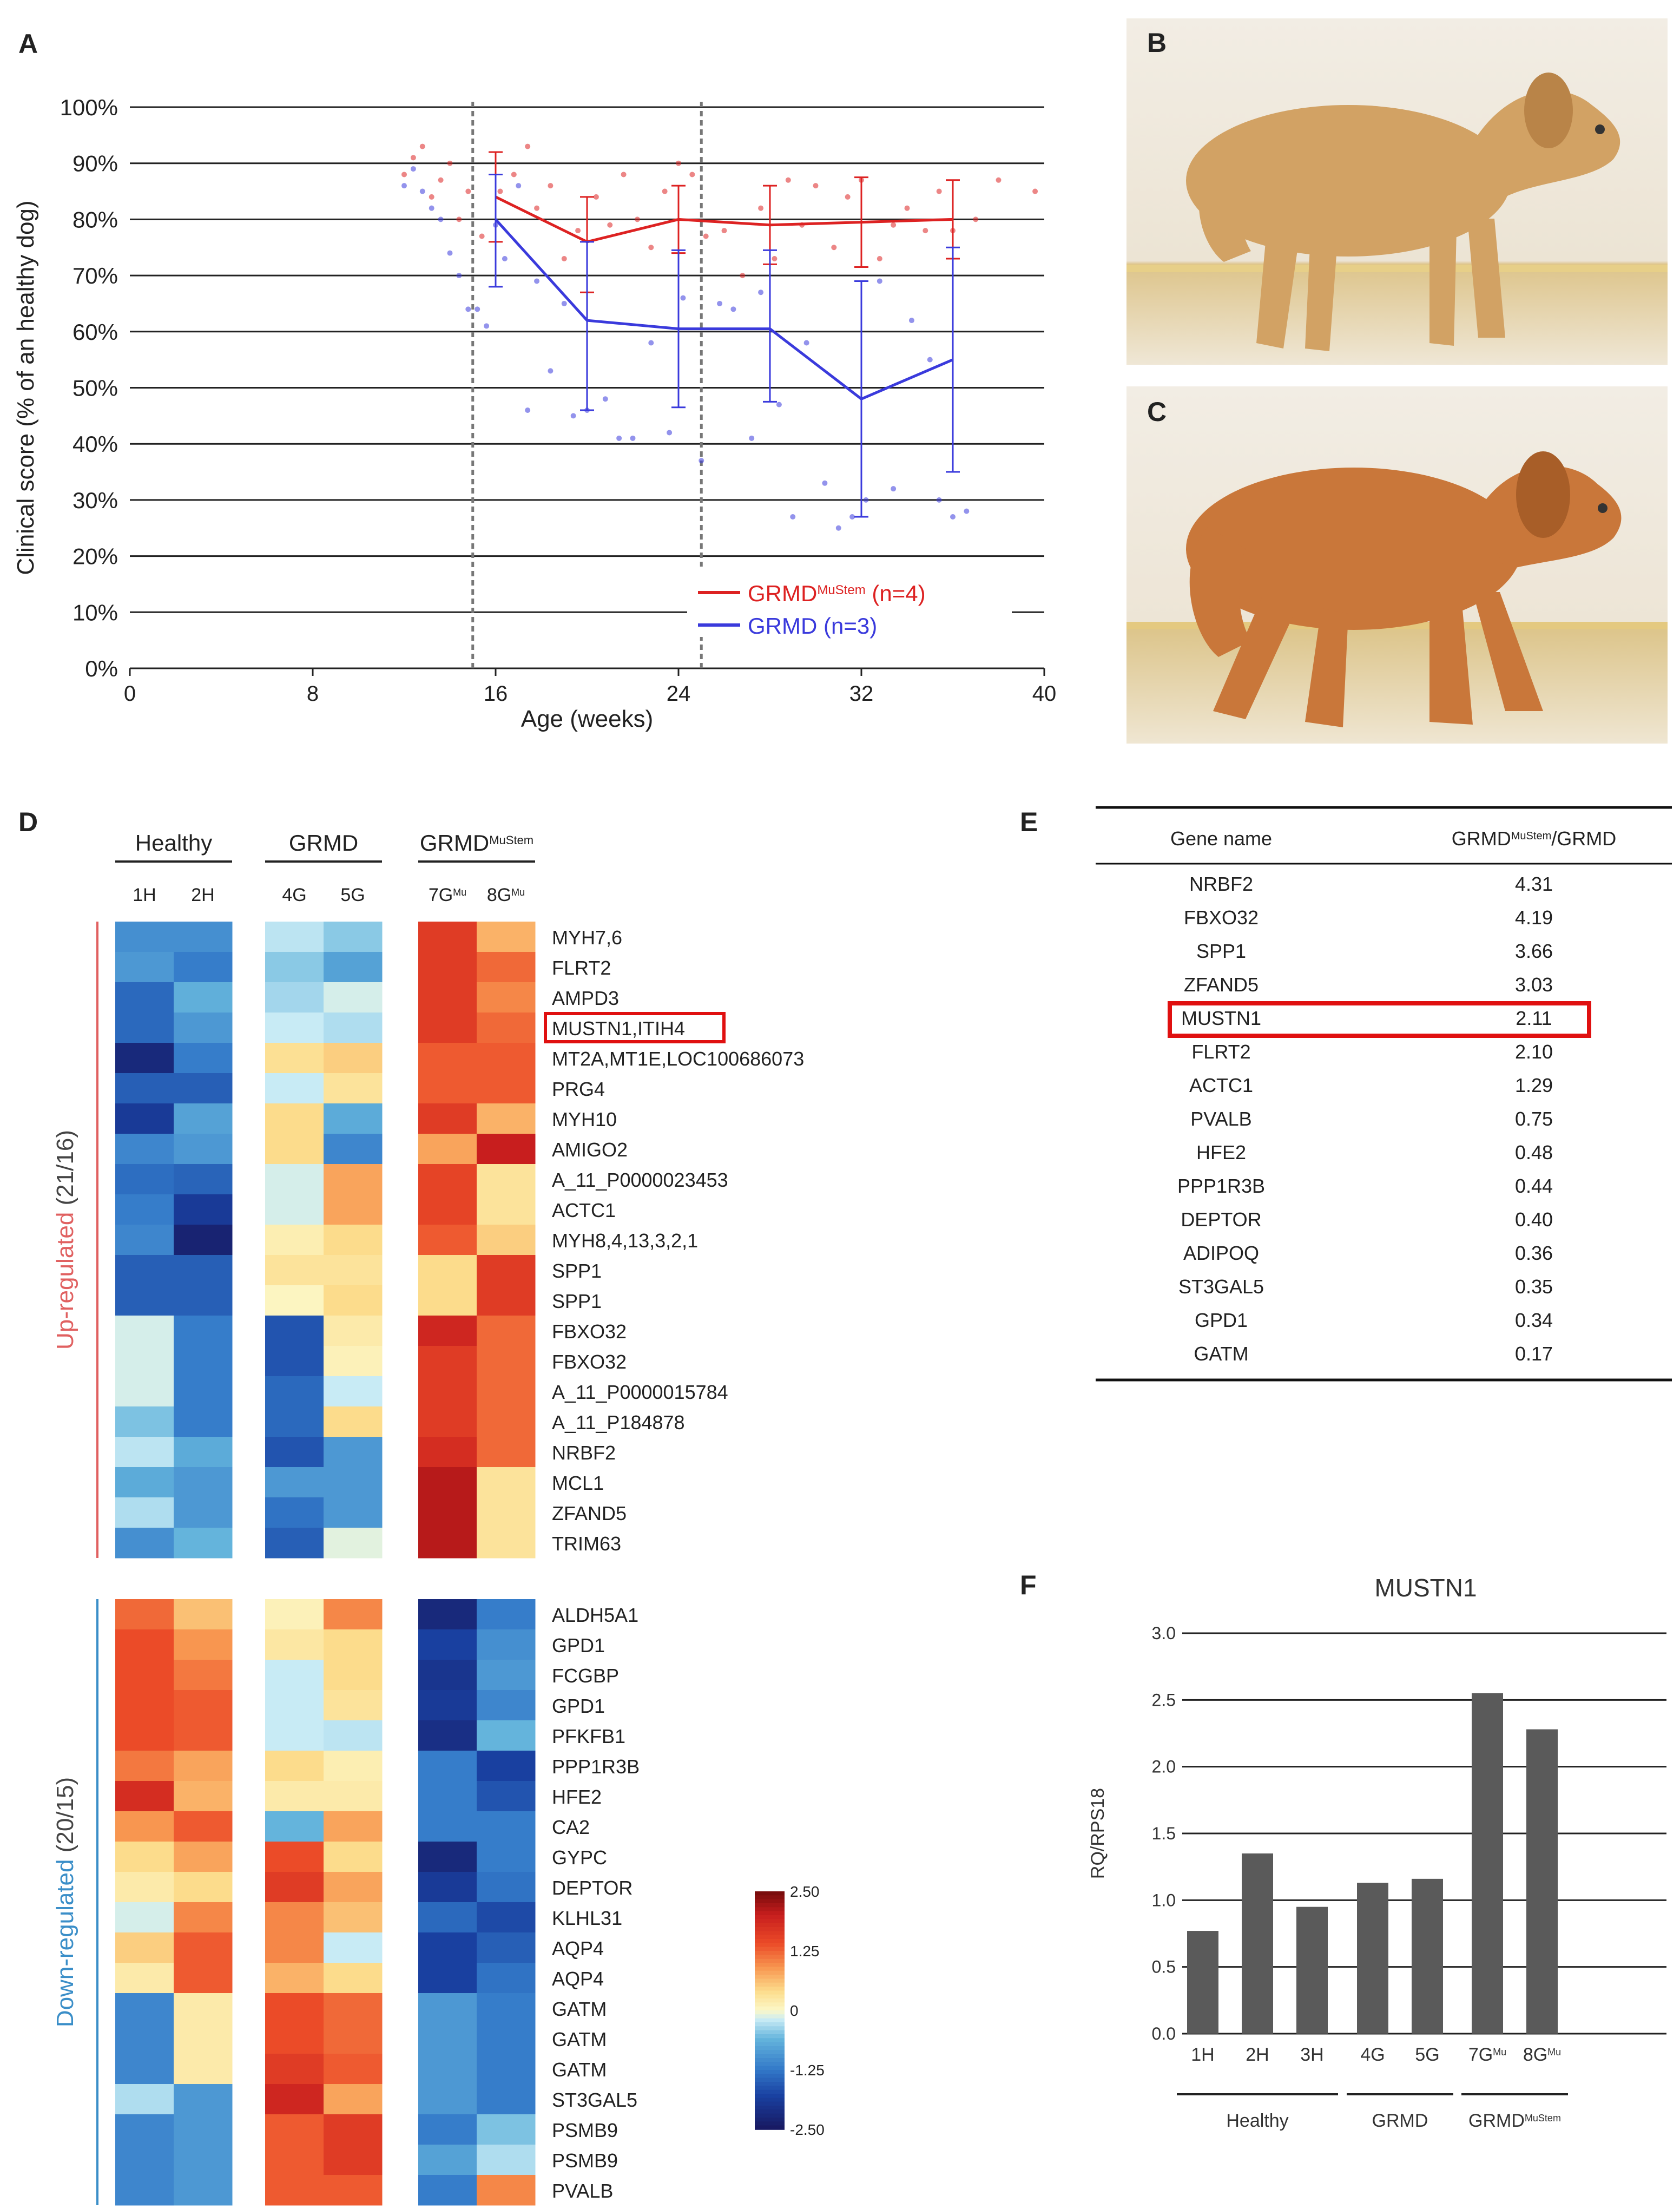 The height and width of the screenshot is (2209, 1680). Describe the element at coordinates (1487, 2054) in the screenshot. I see `x-tick-label: 7GMu` at that location.